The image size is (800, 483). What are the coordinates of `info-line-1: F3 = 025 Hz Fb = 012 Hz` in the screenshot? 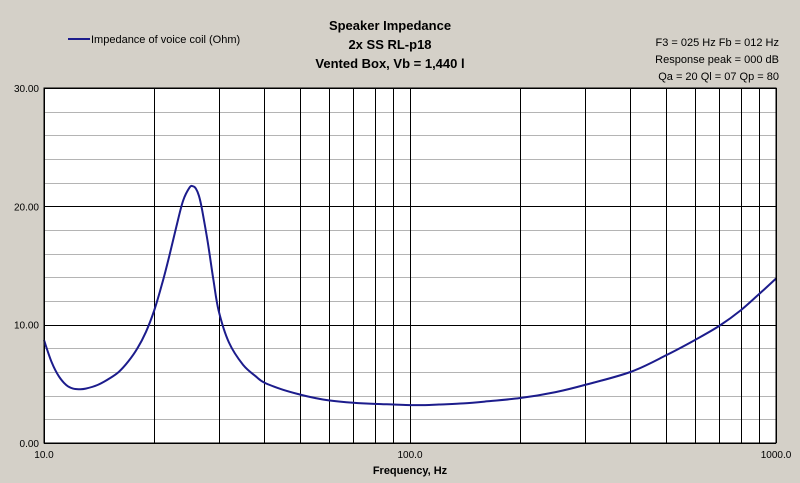 It's located at (717, 43).